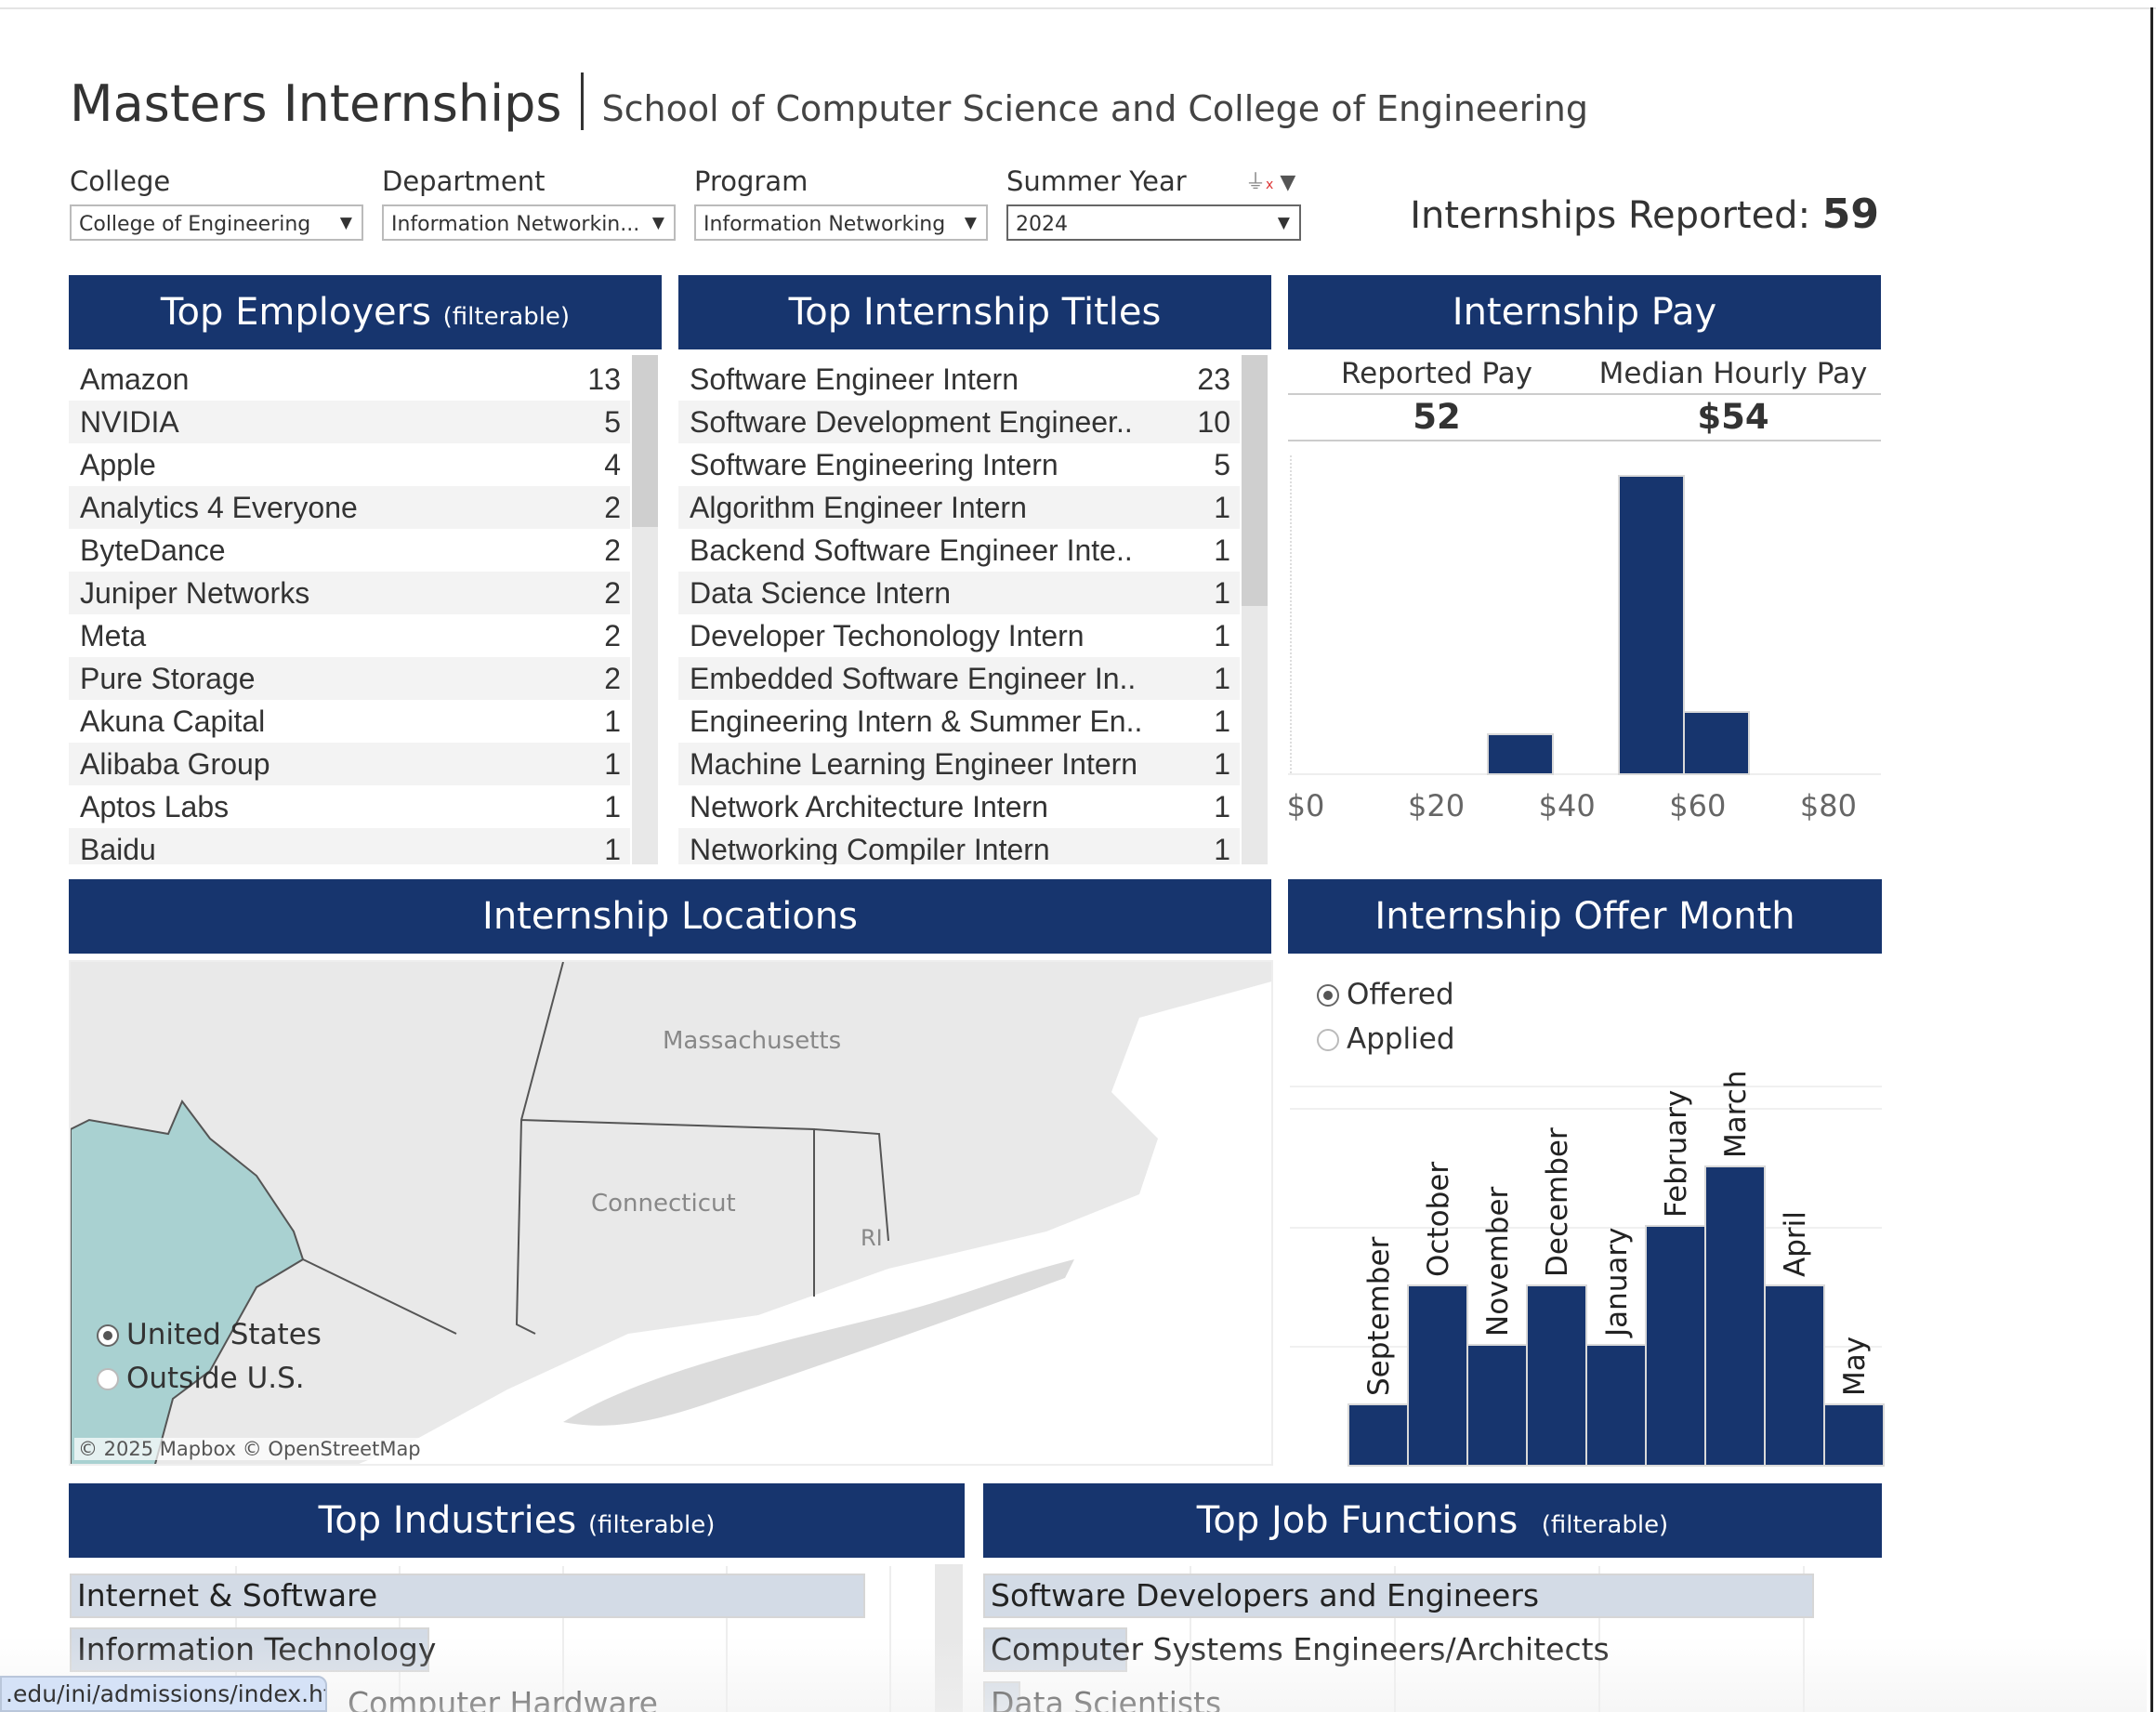  What do you see at coordinates (664, 1204) in the screenshot?
I see `map-label-connecticut: Connecticut` at bounding box center [664, 1204].